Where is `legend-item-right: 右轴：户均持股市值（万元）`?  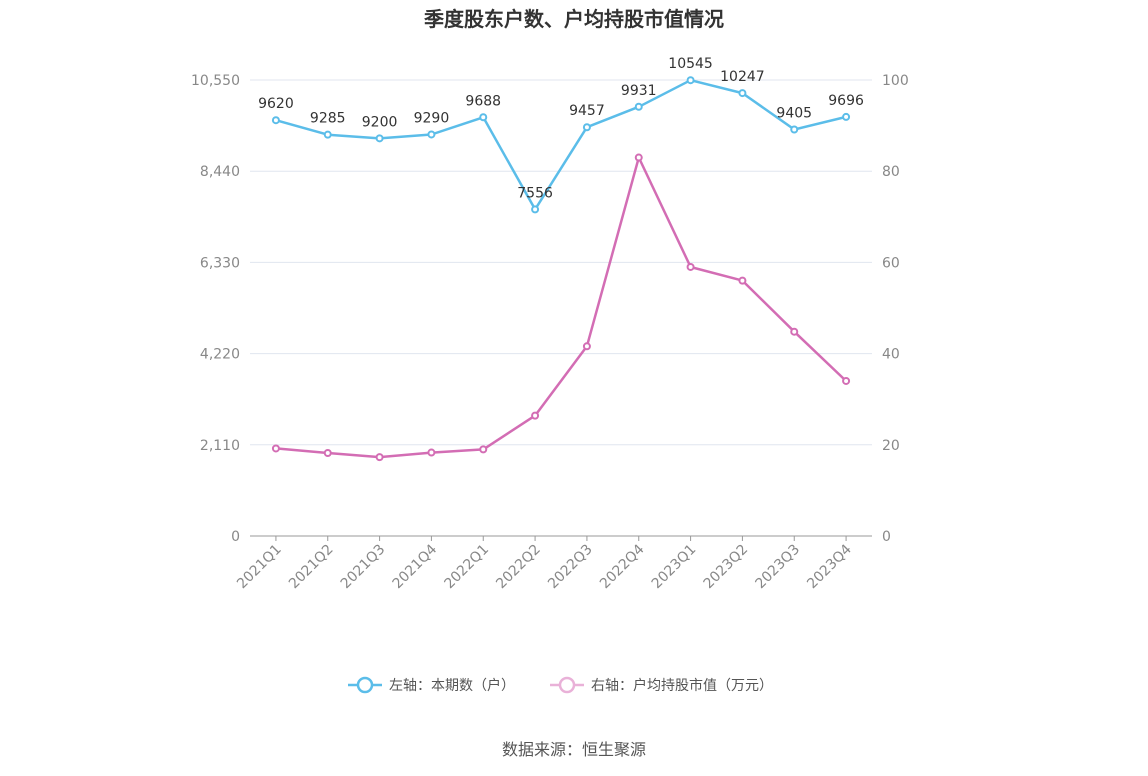 legend-item-right: 右轴：户均持股市值（万元） is located at coordinates (661, 685).